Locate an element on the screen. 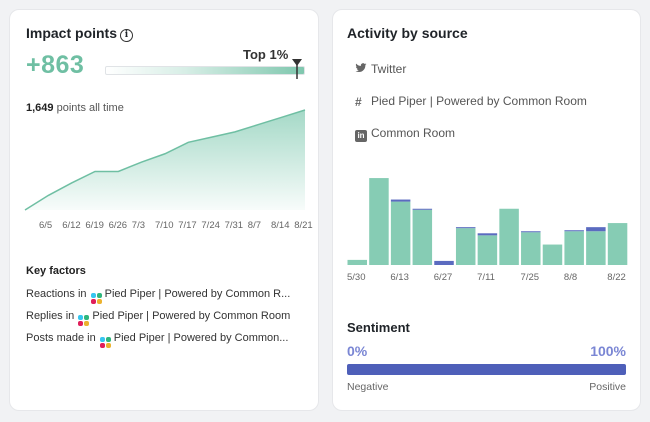 The height and width of the screenshot is (422, 650). sentiment-negative-label: Negative is located at coordinates (368, 387).